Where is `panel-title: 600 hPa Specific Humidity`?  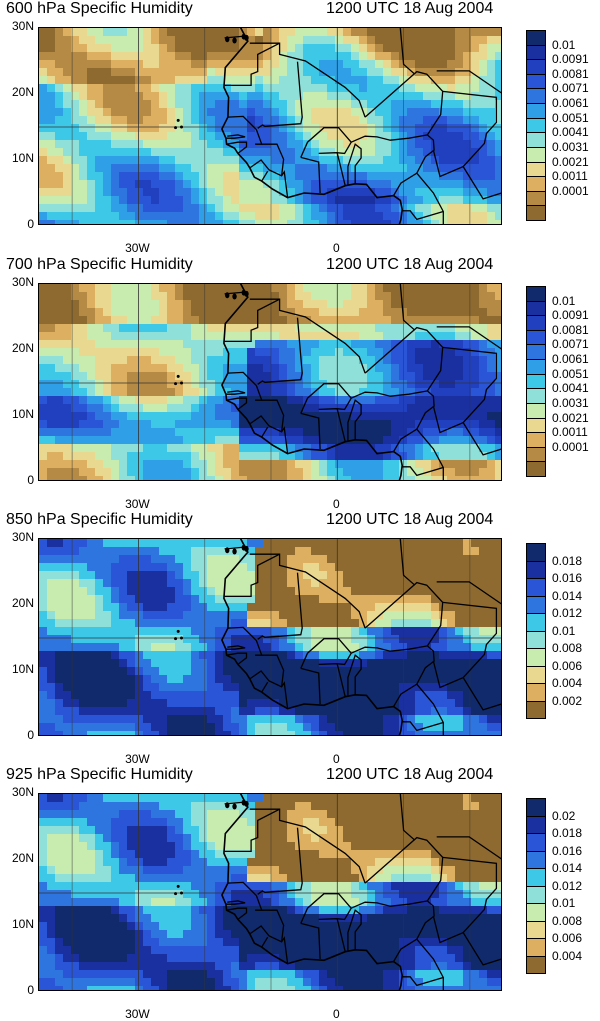 panel-title: 600 hPa Specific Humidity is located at coordinates (99, 9).